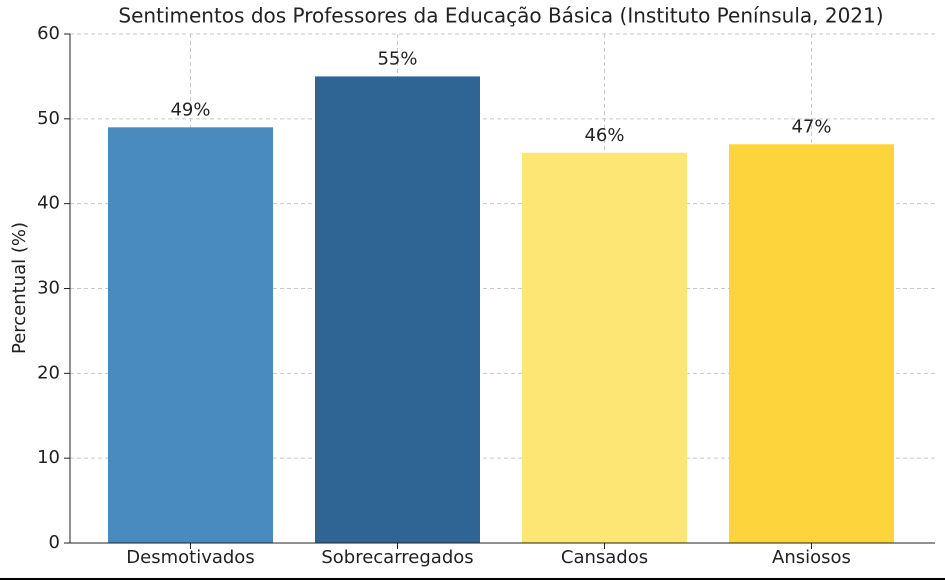  What do you see at coordinates (19, 288) in the screenshot?
I see `y-axis-label: Percentual (%)` at bounding box center [19, 288].